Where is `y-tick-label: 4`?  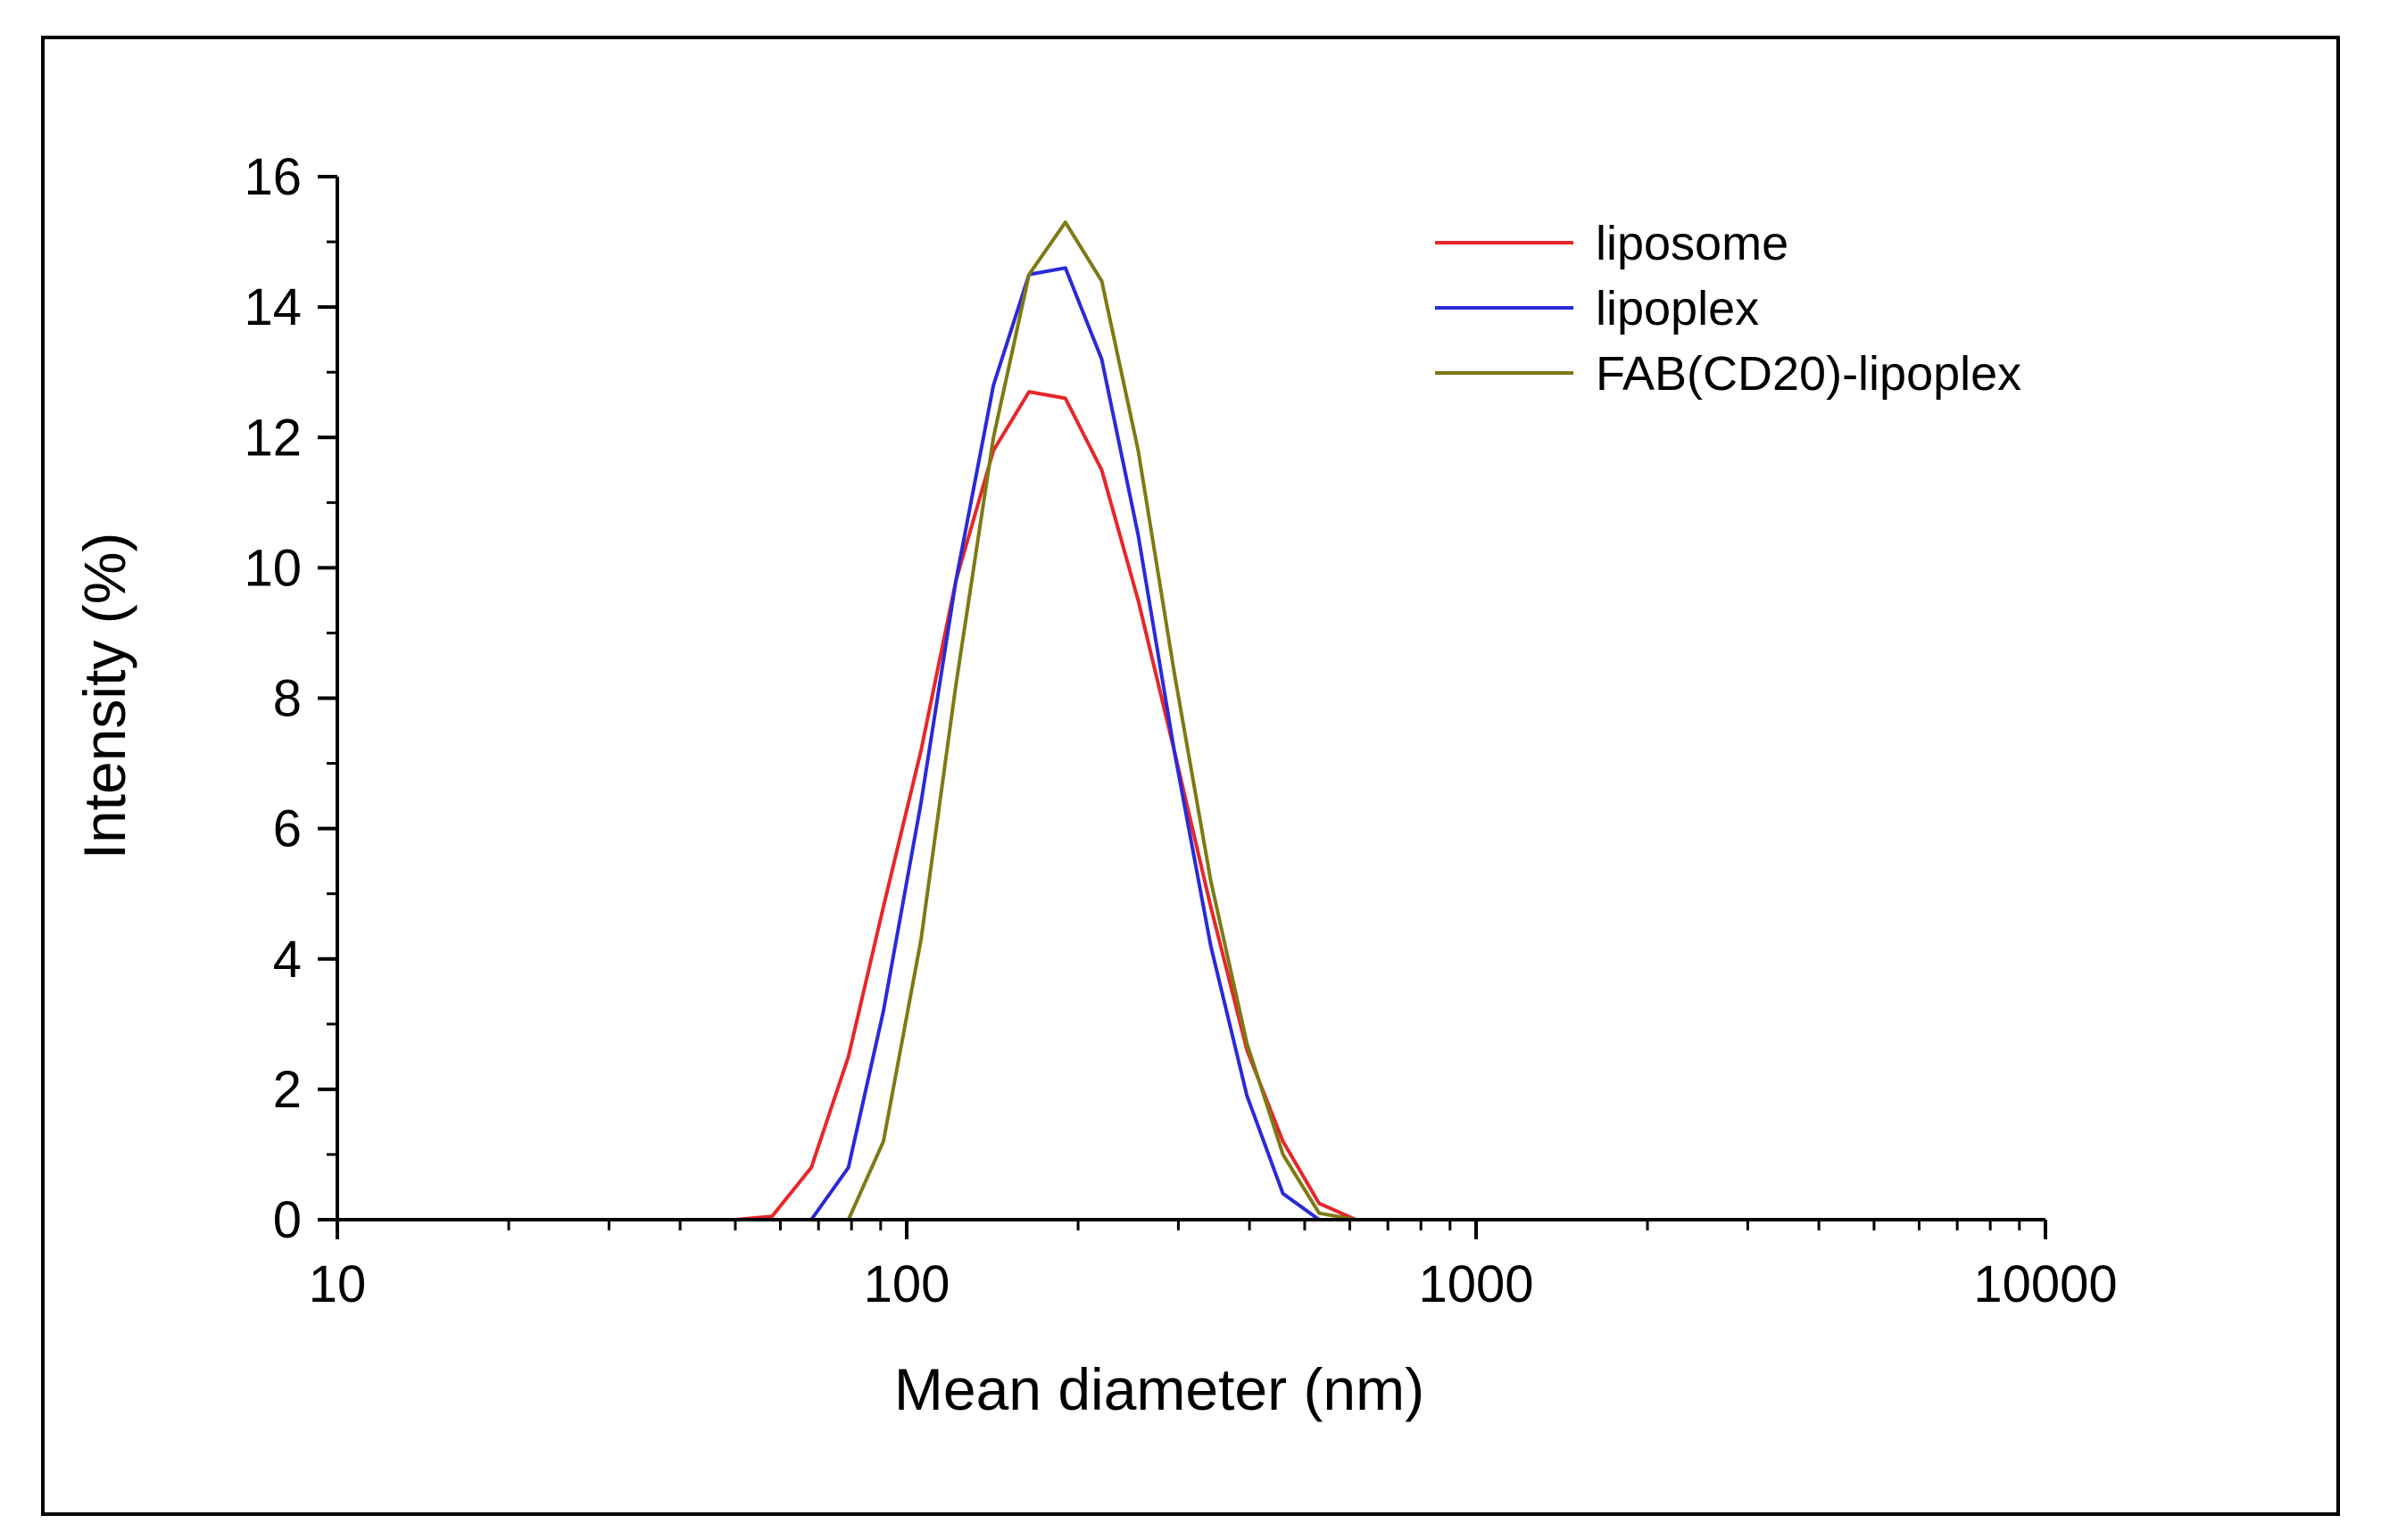 y-tick-label: 4 is located at coordinates (287, 960).